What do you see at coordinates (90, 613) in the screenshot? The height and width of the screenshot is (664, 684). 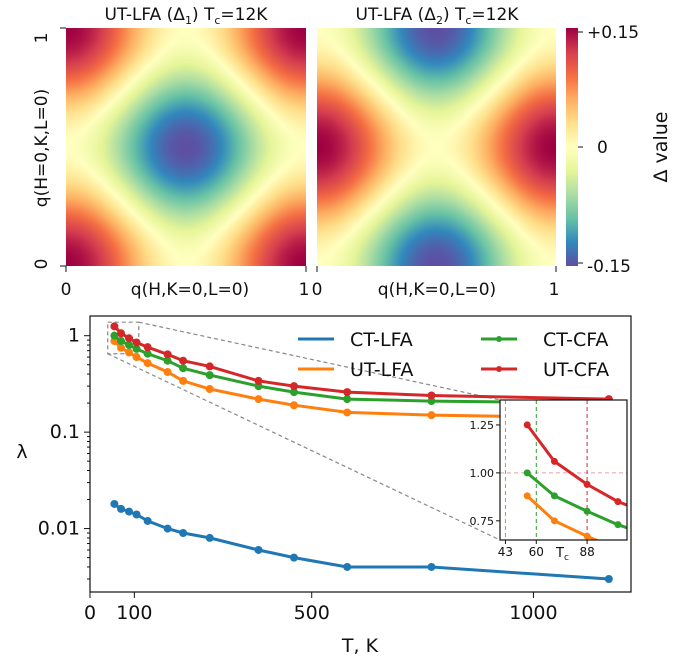 I see `main-xtick-label: 0` at bounding box center [90, 613].